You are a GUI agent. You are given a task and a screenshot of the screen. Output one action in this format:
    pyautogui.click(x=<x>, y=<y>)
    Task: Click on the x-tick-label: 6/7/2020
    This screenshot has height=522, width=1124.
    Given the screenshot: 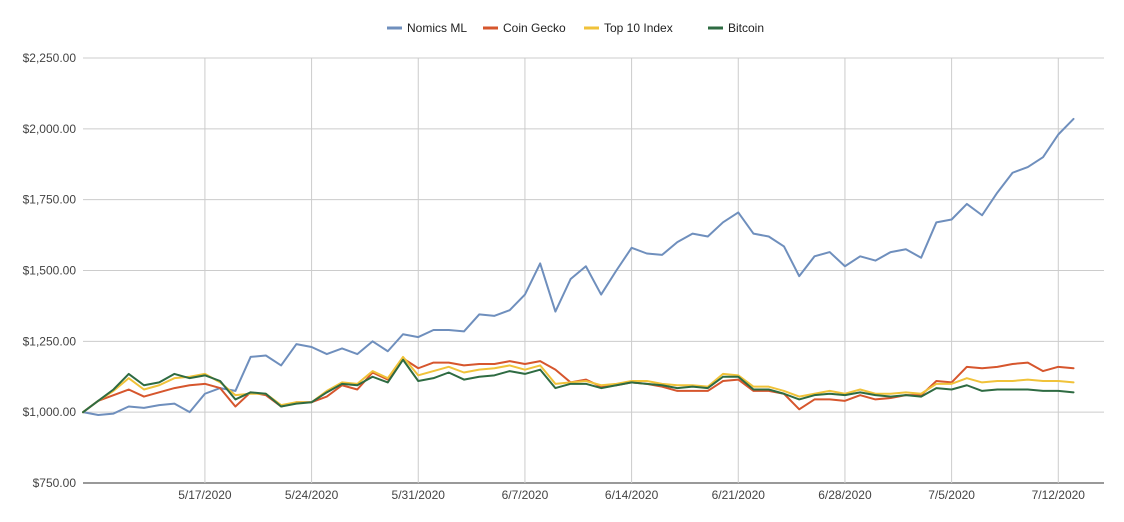 What is the action you would take?
    pyautogui.click(x=525, y=495)
    